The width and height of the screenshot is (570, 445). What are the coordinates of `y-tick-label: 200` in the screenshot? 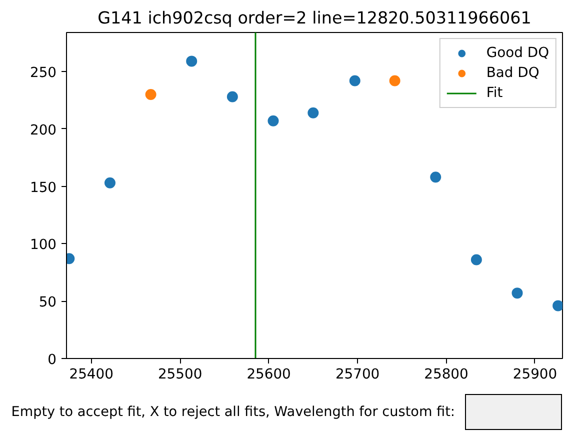 It's located at (43, 130).